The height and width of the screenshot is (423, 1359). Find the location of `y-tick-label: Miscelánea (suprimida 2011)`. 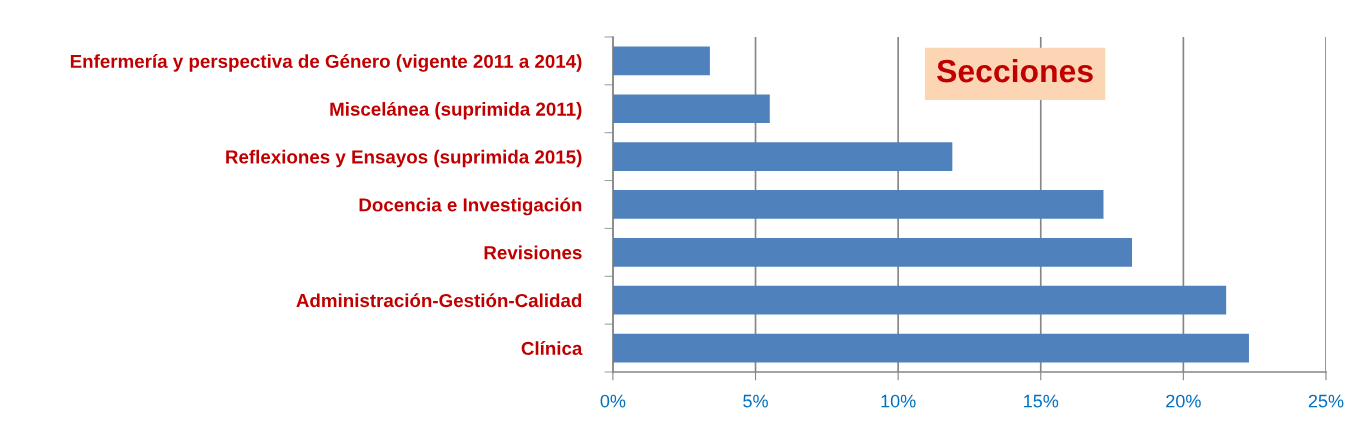

y-tick-label: Miscelánea (suprimida 2011) is located at coordinates (456, 110).